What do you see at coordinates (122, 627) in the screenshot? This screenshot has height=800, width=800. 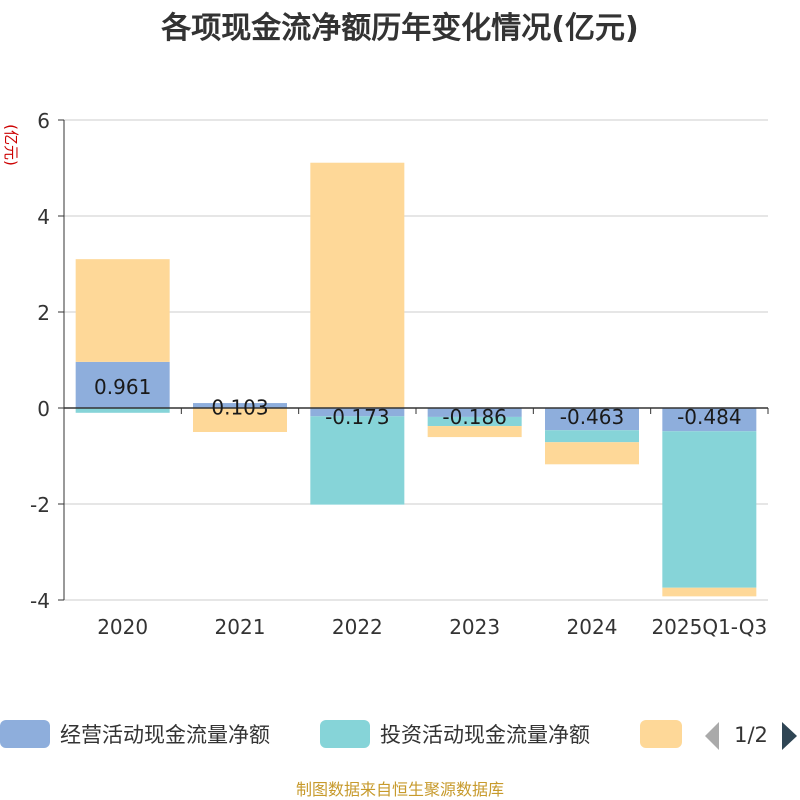 I see `x-tick-label: 2020` at bounding box center [122, 627].